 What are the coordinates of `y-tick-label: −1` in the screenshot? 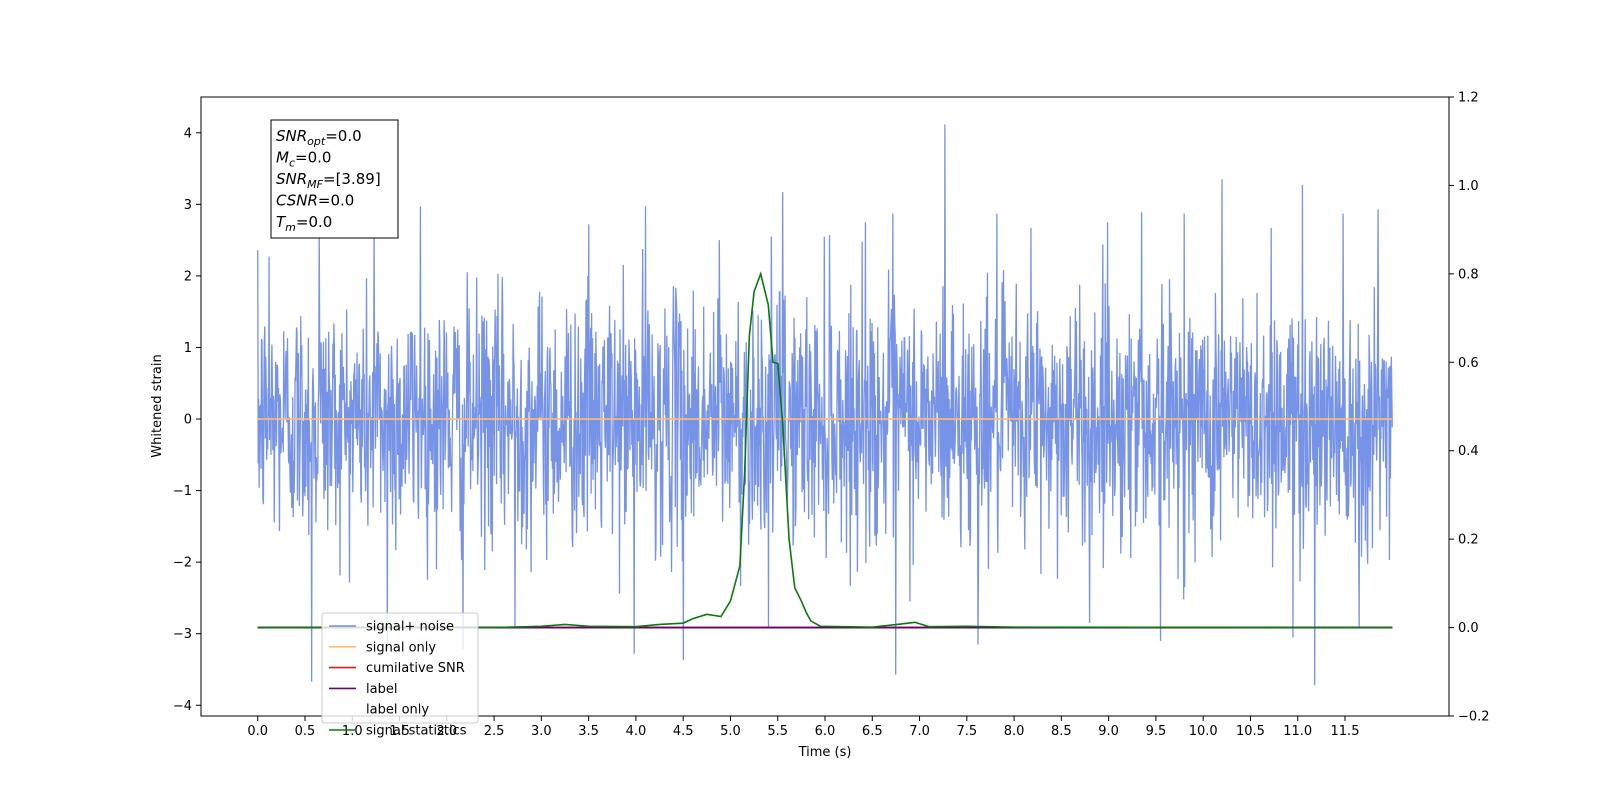 It's located at (182, 491).